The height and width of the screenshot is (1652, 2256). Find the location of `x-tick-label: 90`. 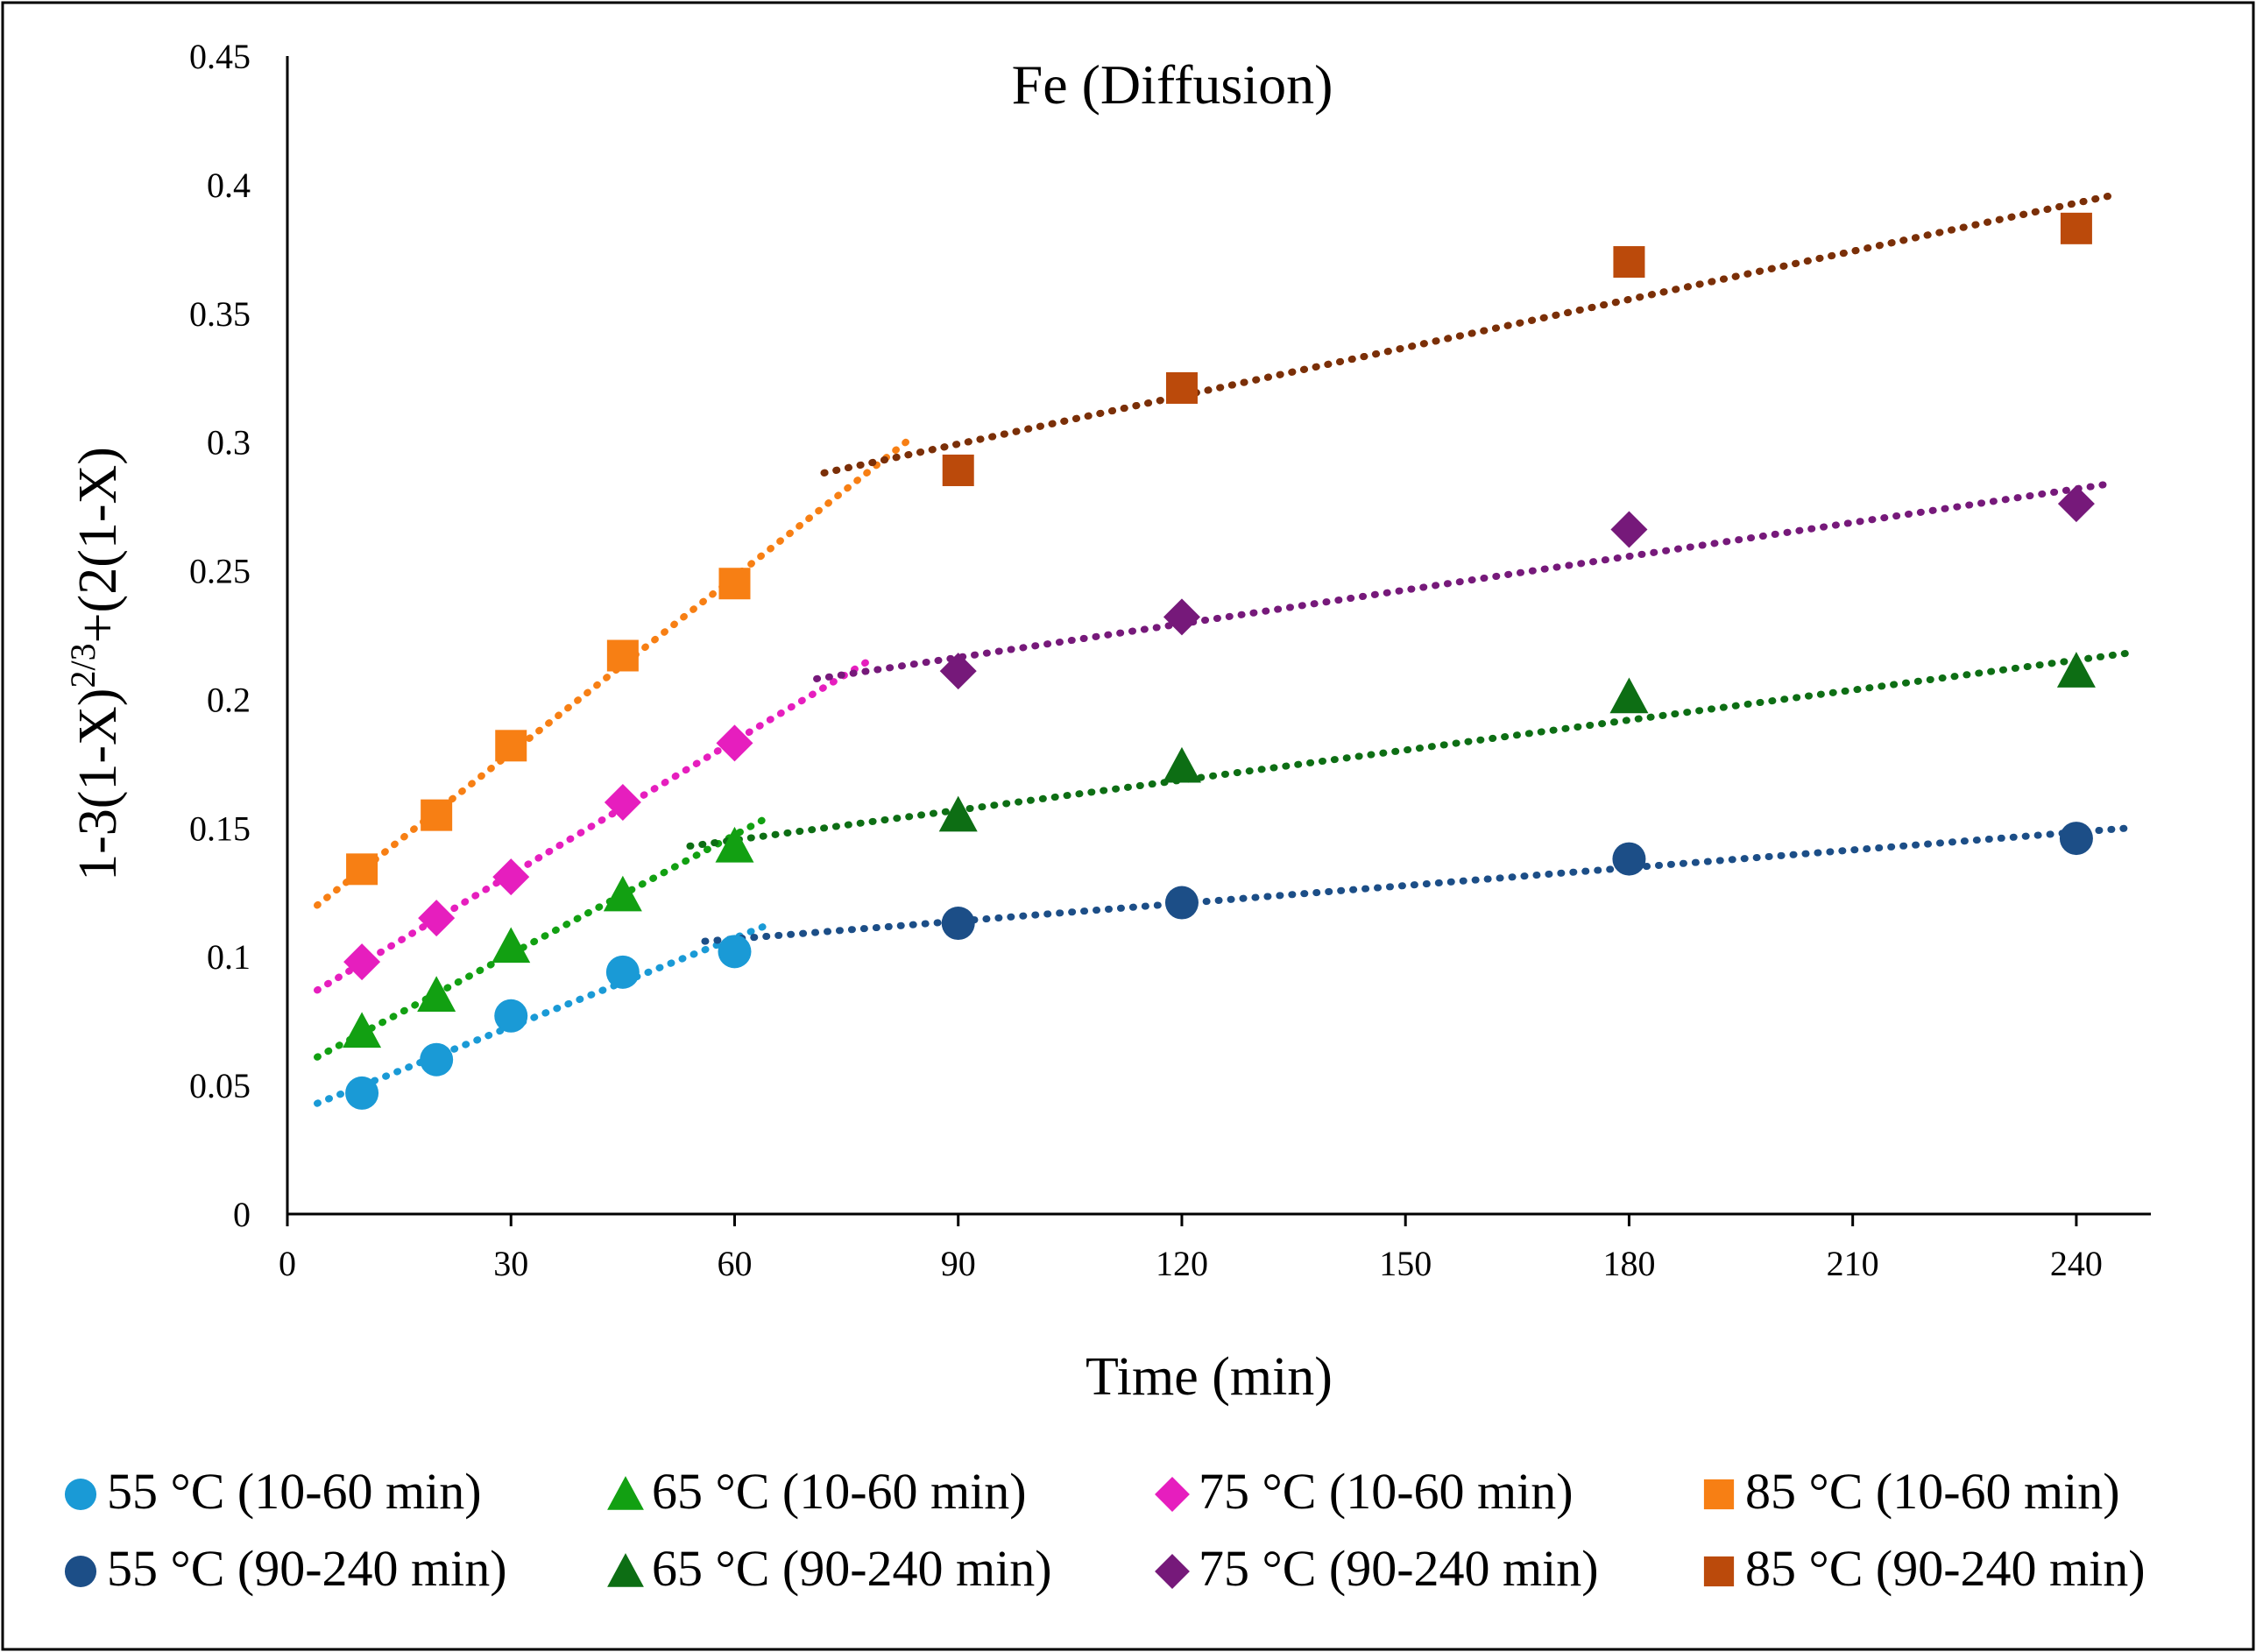

x-tick-label: 90 is located at coordinates (958, 1263).